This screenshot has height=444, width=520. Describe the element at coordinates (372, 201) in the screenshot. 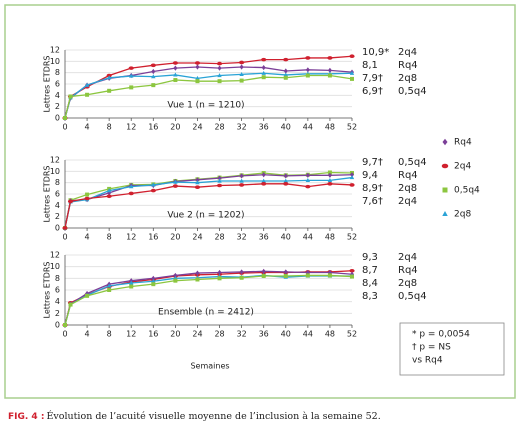

I see `end-value-label: 7,6†` at that location.